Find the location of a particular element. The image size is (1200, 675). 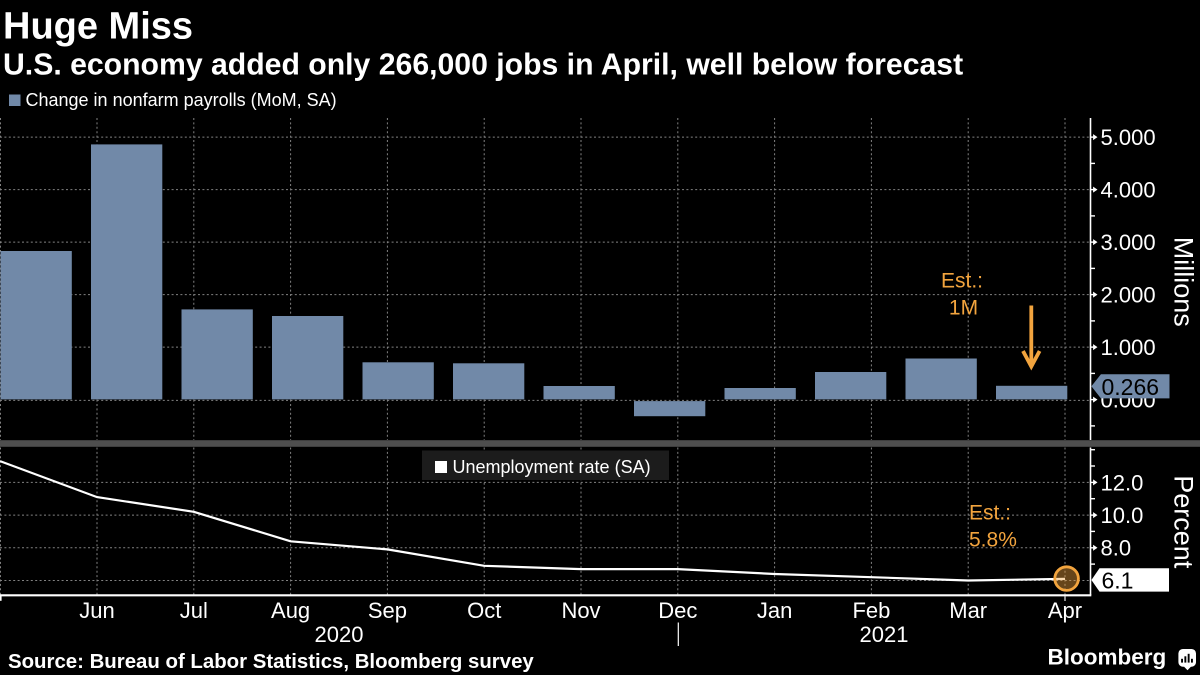

svg-text: 3.000 is located at coordinates (1128, 242).